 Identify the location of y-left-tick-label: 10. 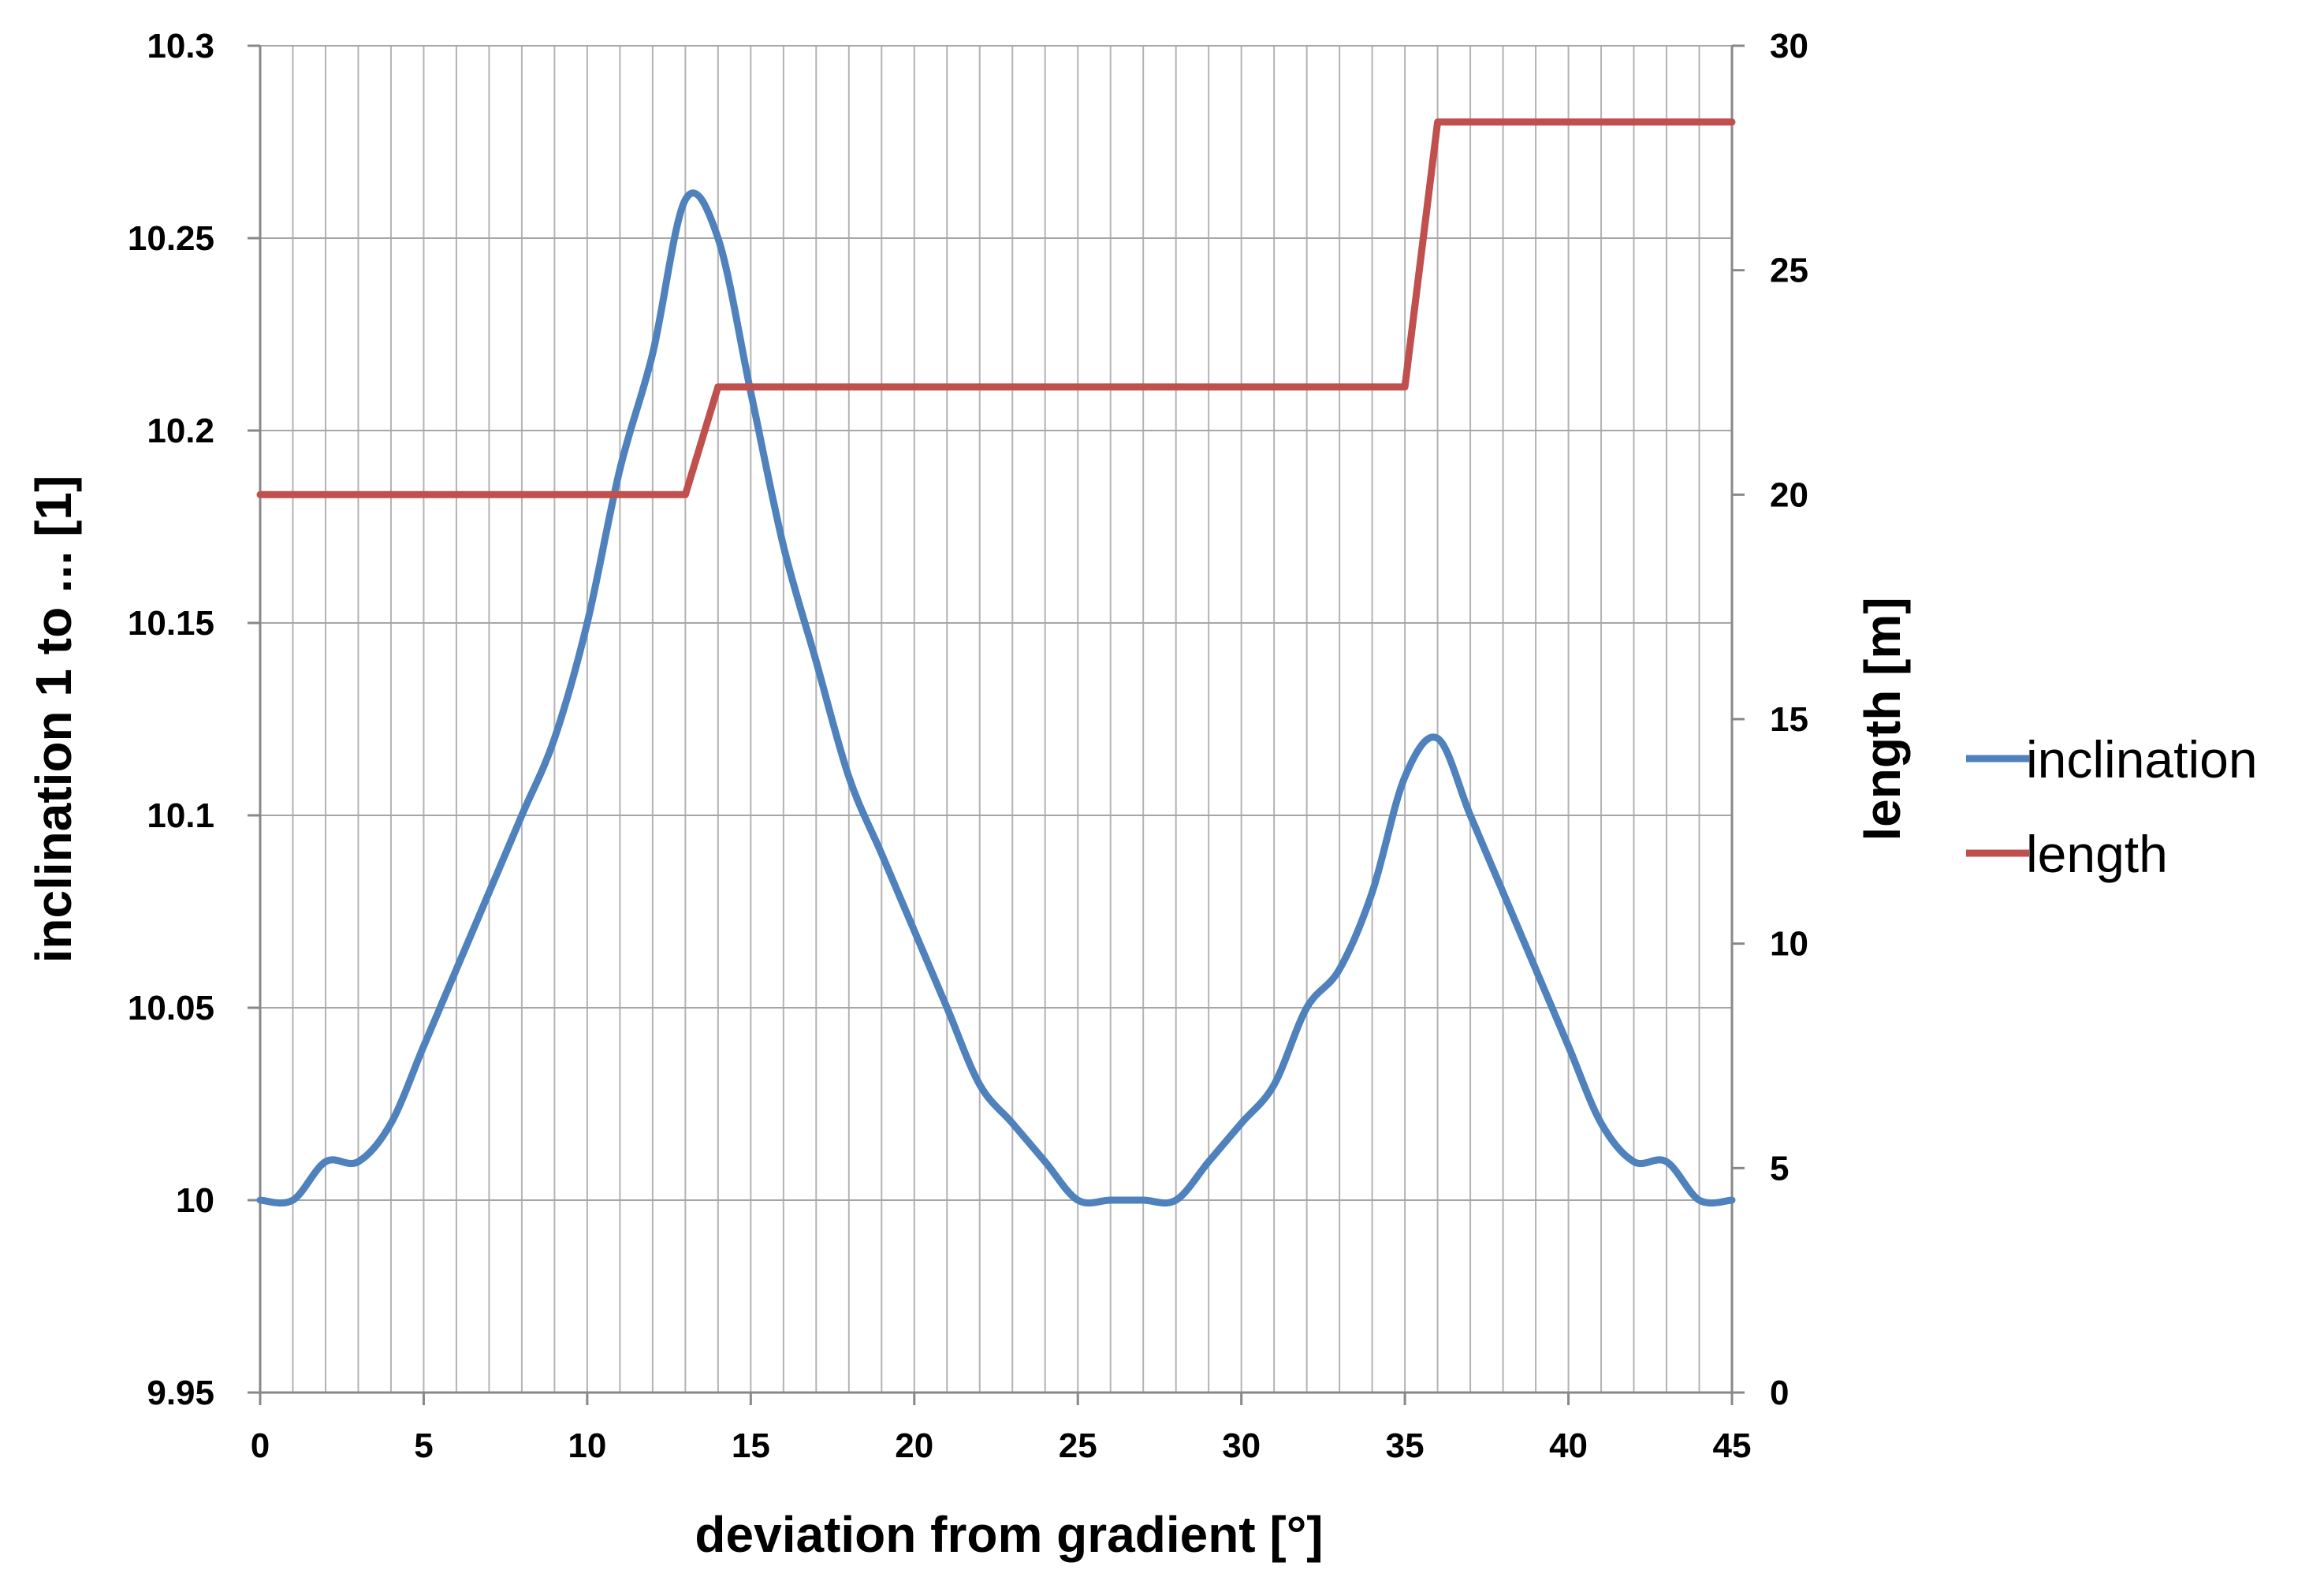
(195, 1200).